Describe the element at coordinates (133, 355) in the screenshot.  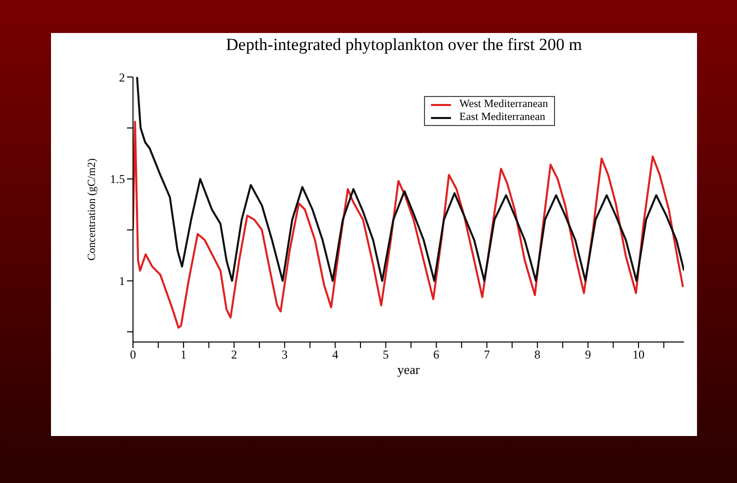
I see `x-tick-label: 0` at that location.